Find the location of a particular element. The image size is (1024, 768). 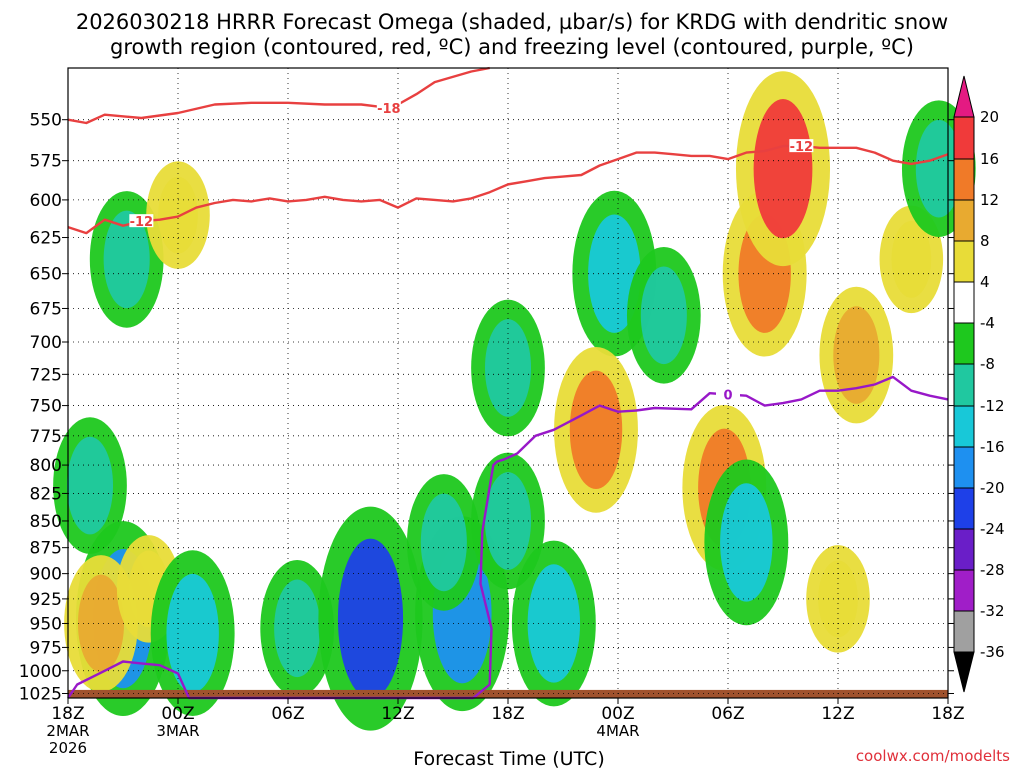

contour-minus18 is located at coordinates (278, 95).